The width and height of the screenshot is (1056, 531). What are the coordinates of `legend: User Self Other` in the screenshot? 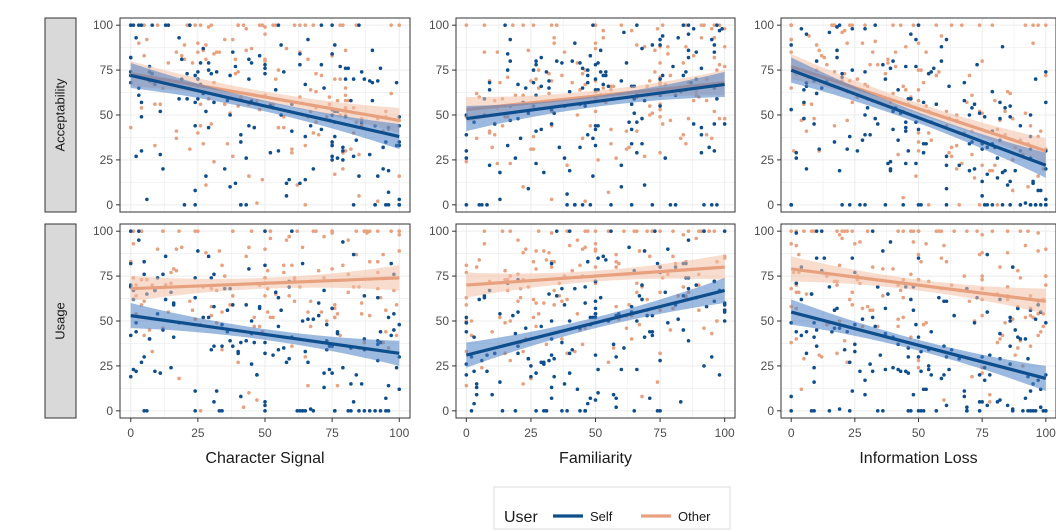 It's located at (612, 508).